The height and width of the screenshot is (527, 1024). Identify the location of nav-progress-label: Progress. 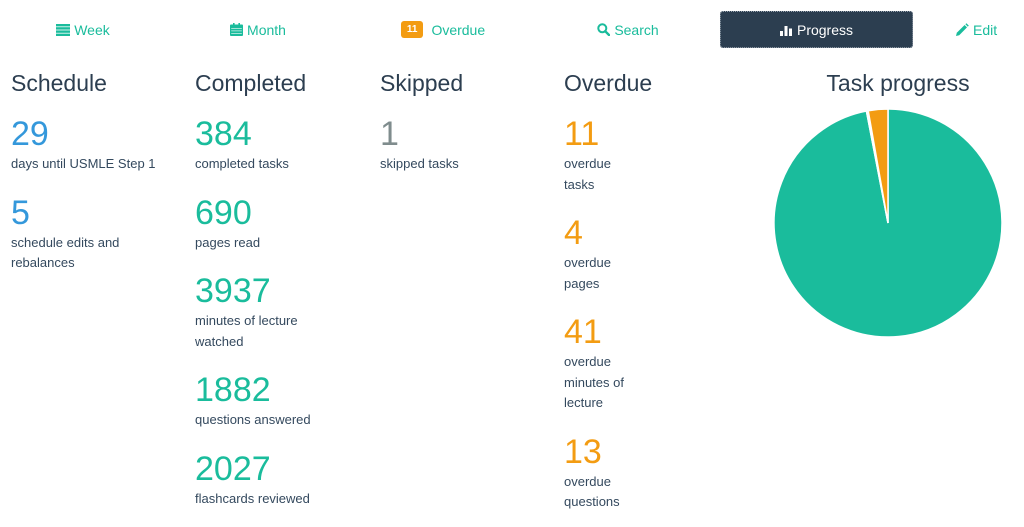
(825, 29).